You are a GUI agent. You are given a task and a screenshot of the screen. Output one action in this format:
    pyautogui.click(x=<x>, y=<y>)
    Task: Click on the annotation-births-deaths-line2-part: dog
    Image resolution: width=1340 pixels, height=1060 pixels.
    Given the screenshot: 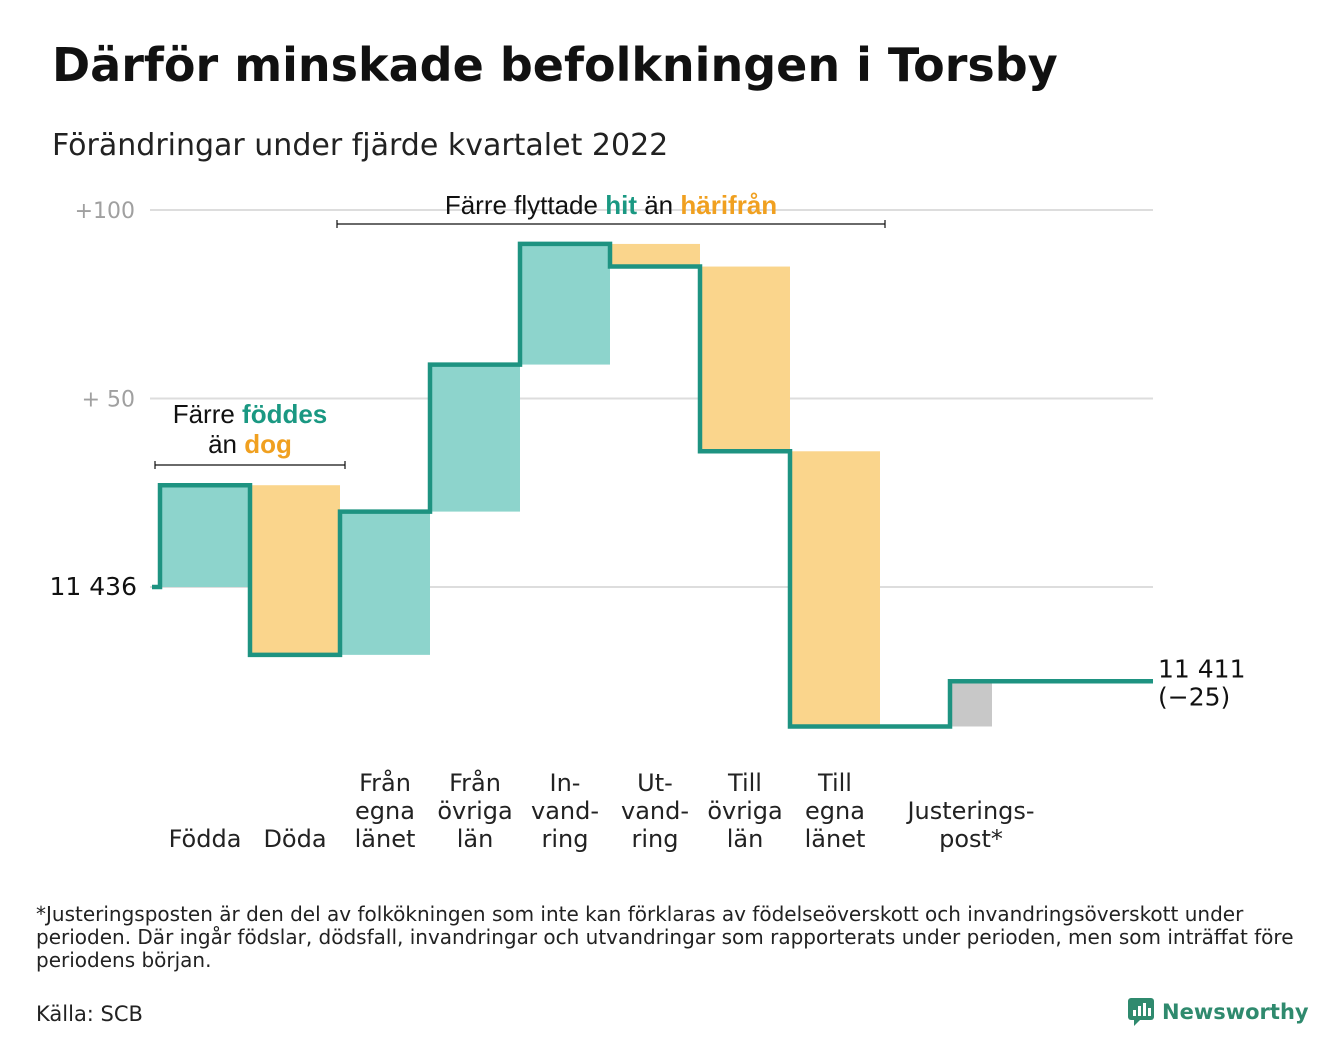 What is the action you would take?
    pyautogui.click(x=268, y=444)
    